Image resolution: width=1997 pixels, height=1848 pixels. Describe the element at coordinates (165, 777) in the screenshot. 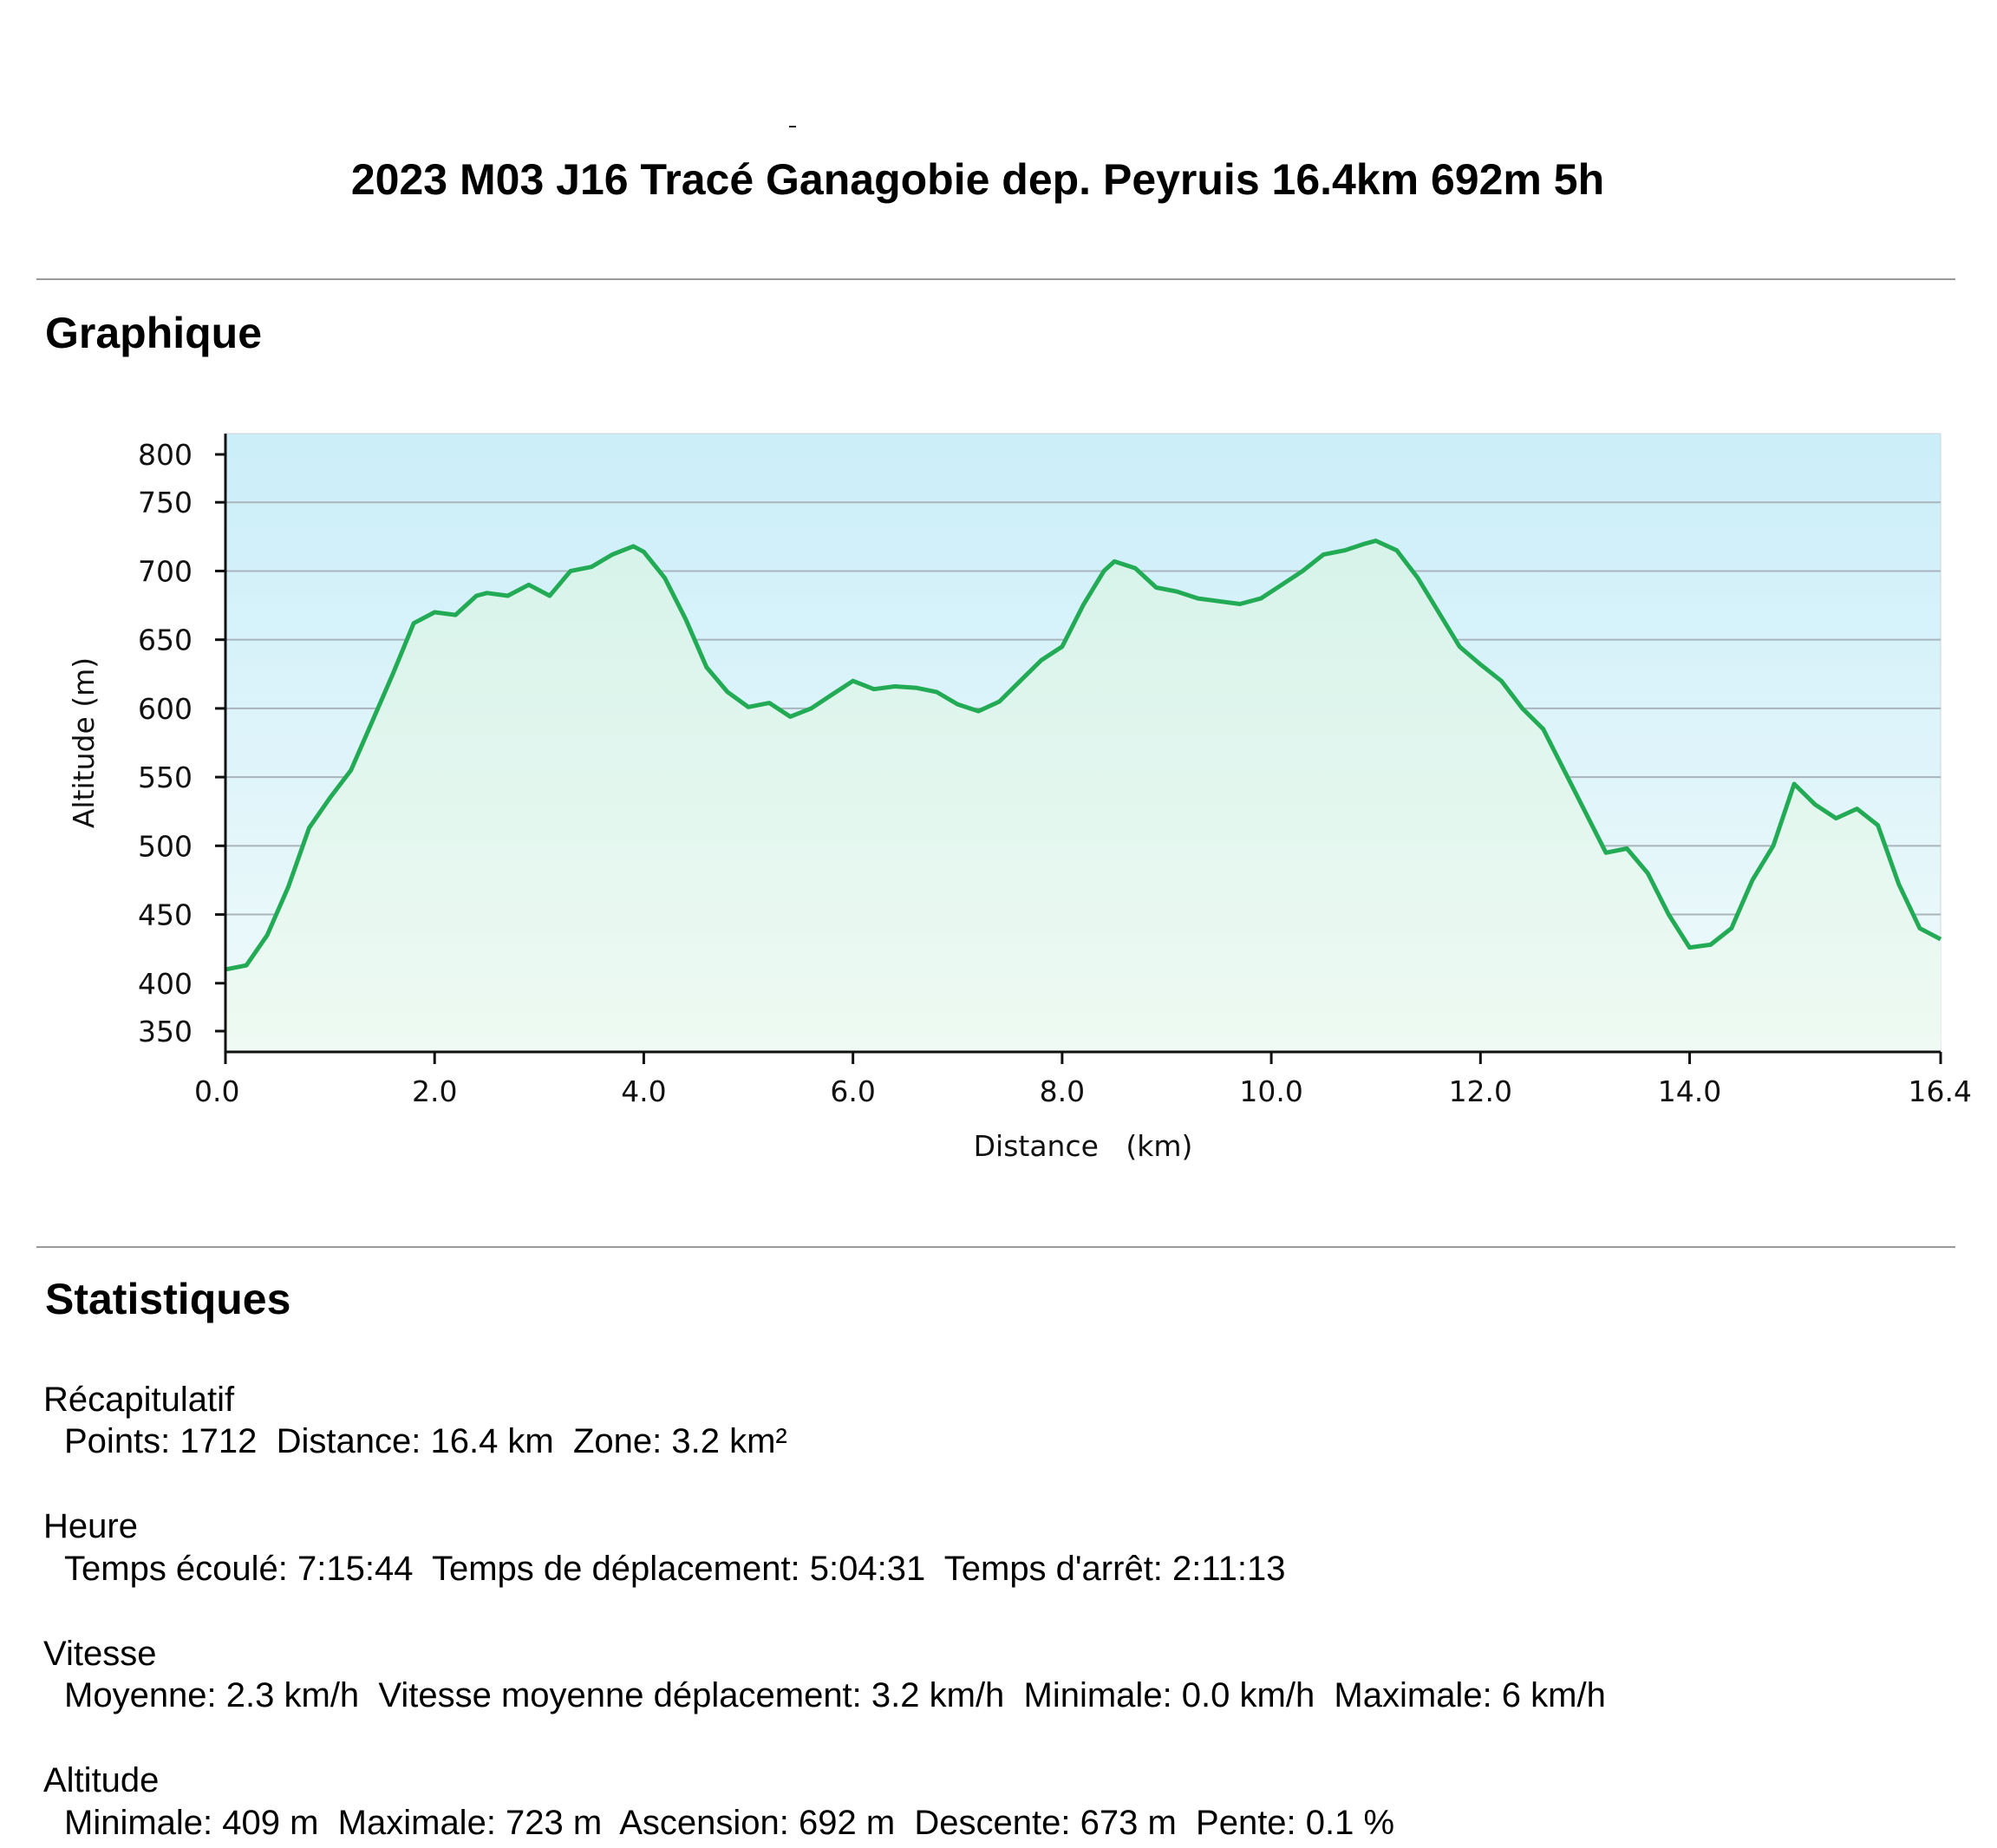

I see `y-tick-label: 550` at that location.